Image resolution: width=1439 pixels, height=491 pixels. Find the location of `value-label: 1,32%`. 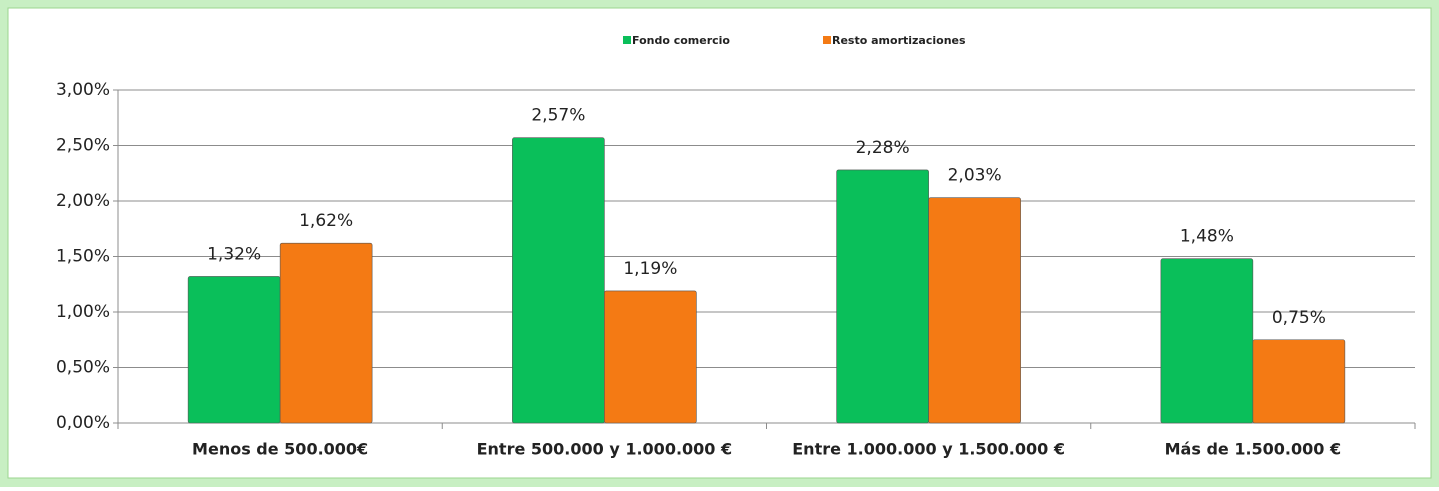

value-label: 1,32% is located at coordinates (234, 254).